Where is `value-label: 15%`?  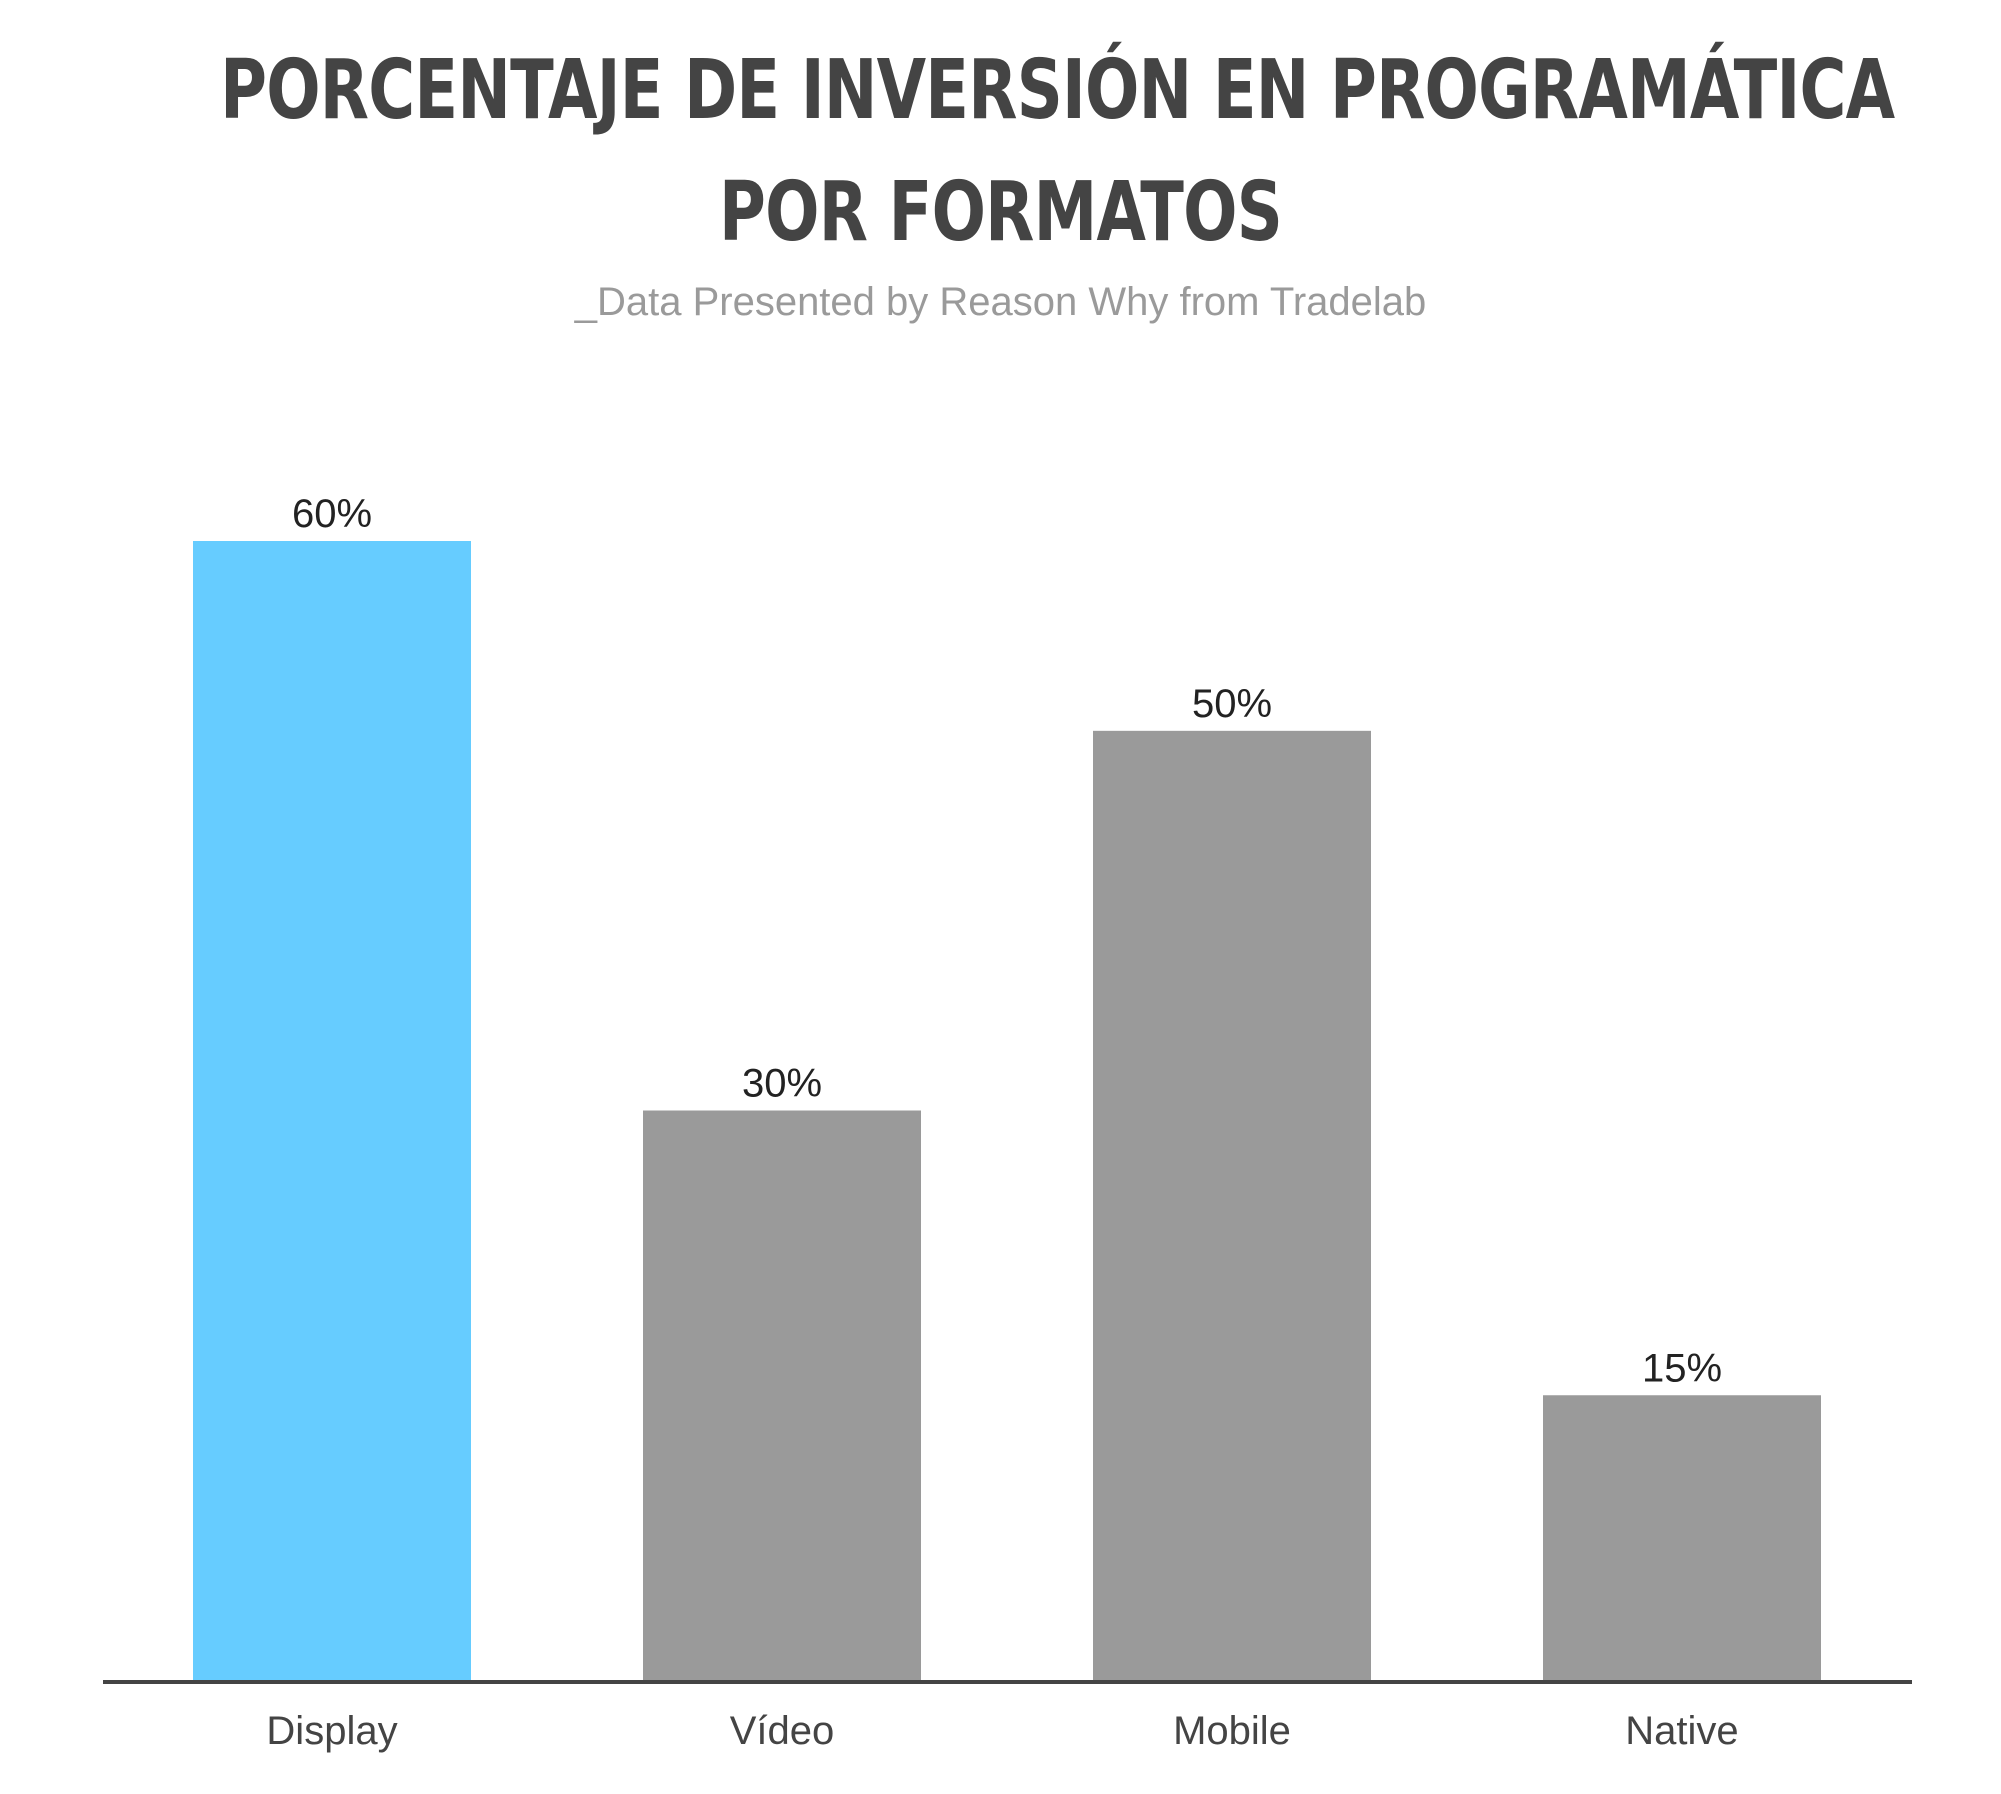
value-label: 15% is located at coordinates (1682, 1368).